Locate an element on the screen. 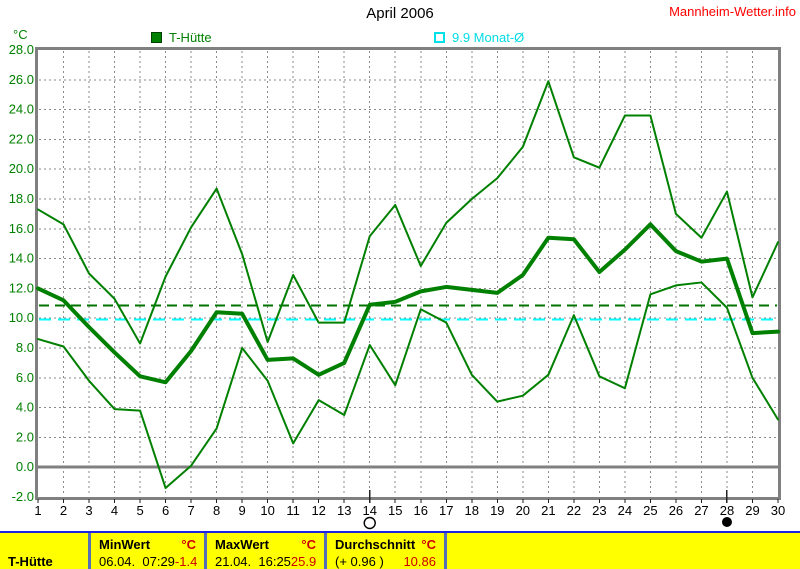 This screenshot has width=800, height=569. x-axis-label: 9 is located at coordinates (242, 510).